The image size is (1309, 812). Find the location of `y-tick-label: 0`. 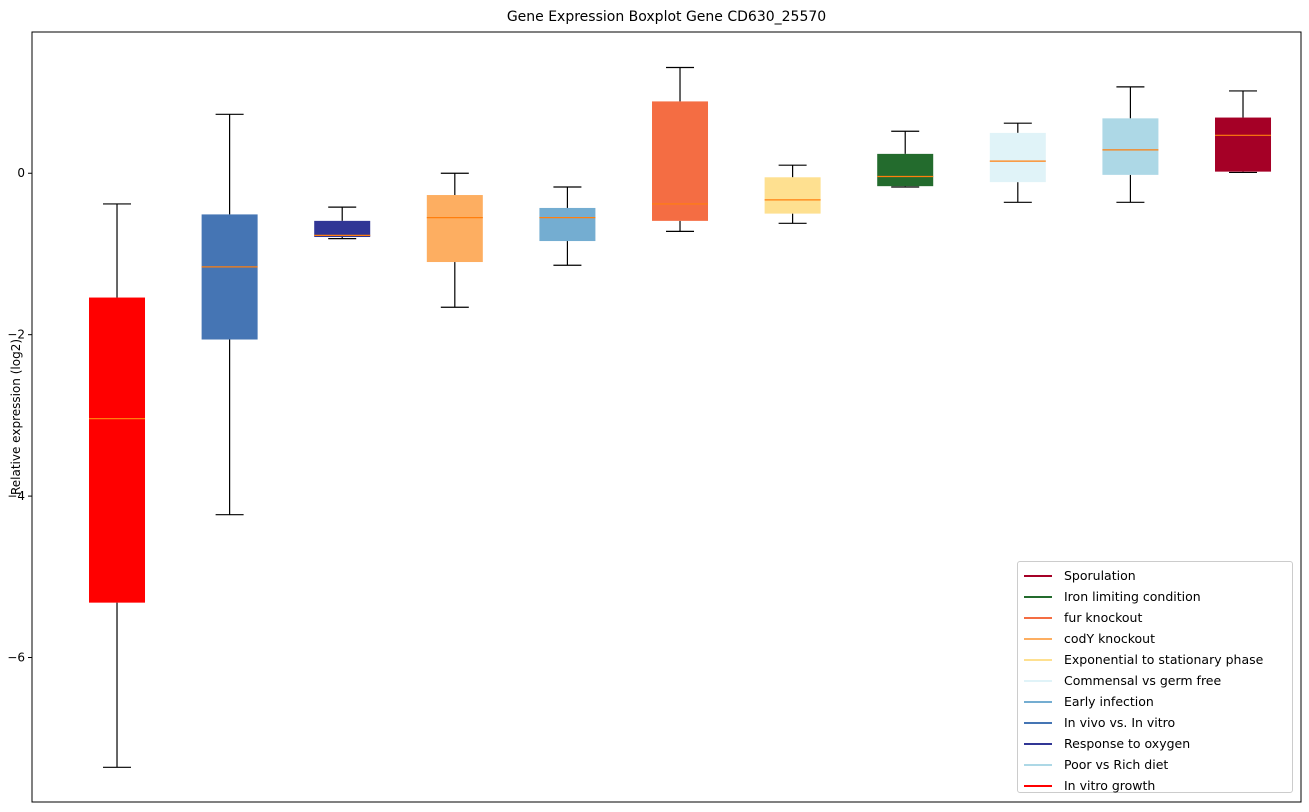

y-tick-label: 0 is located at coordinates (21, 173).